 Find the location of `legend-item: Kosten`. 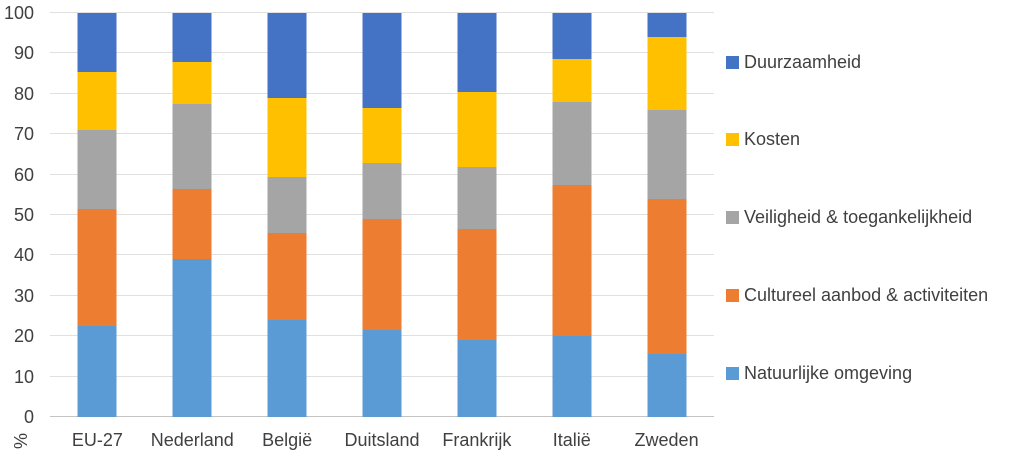

legend-item: Kosten is located at coordinates (857, 140).